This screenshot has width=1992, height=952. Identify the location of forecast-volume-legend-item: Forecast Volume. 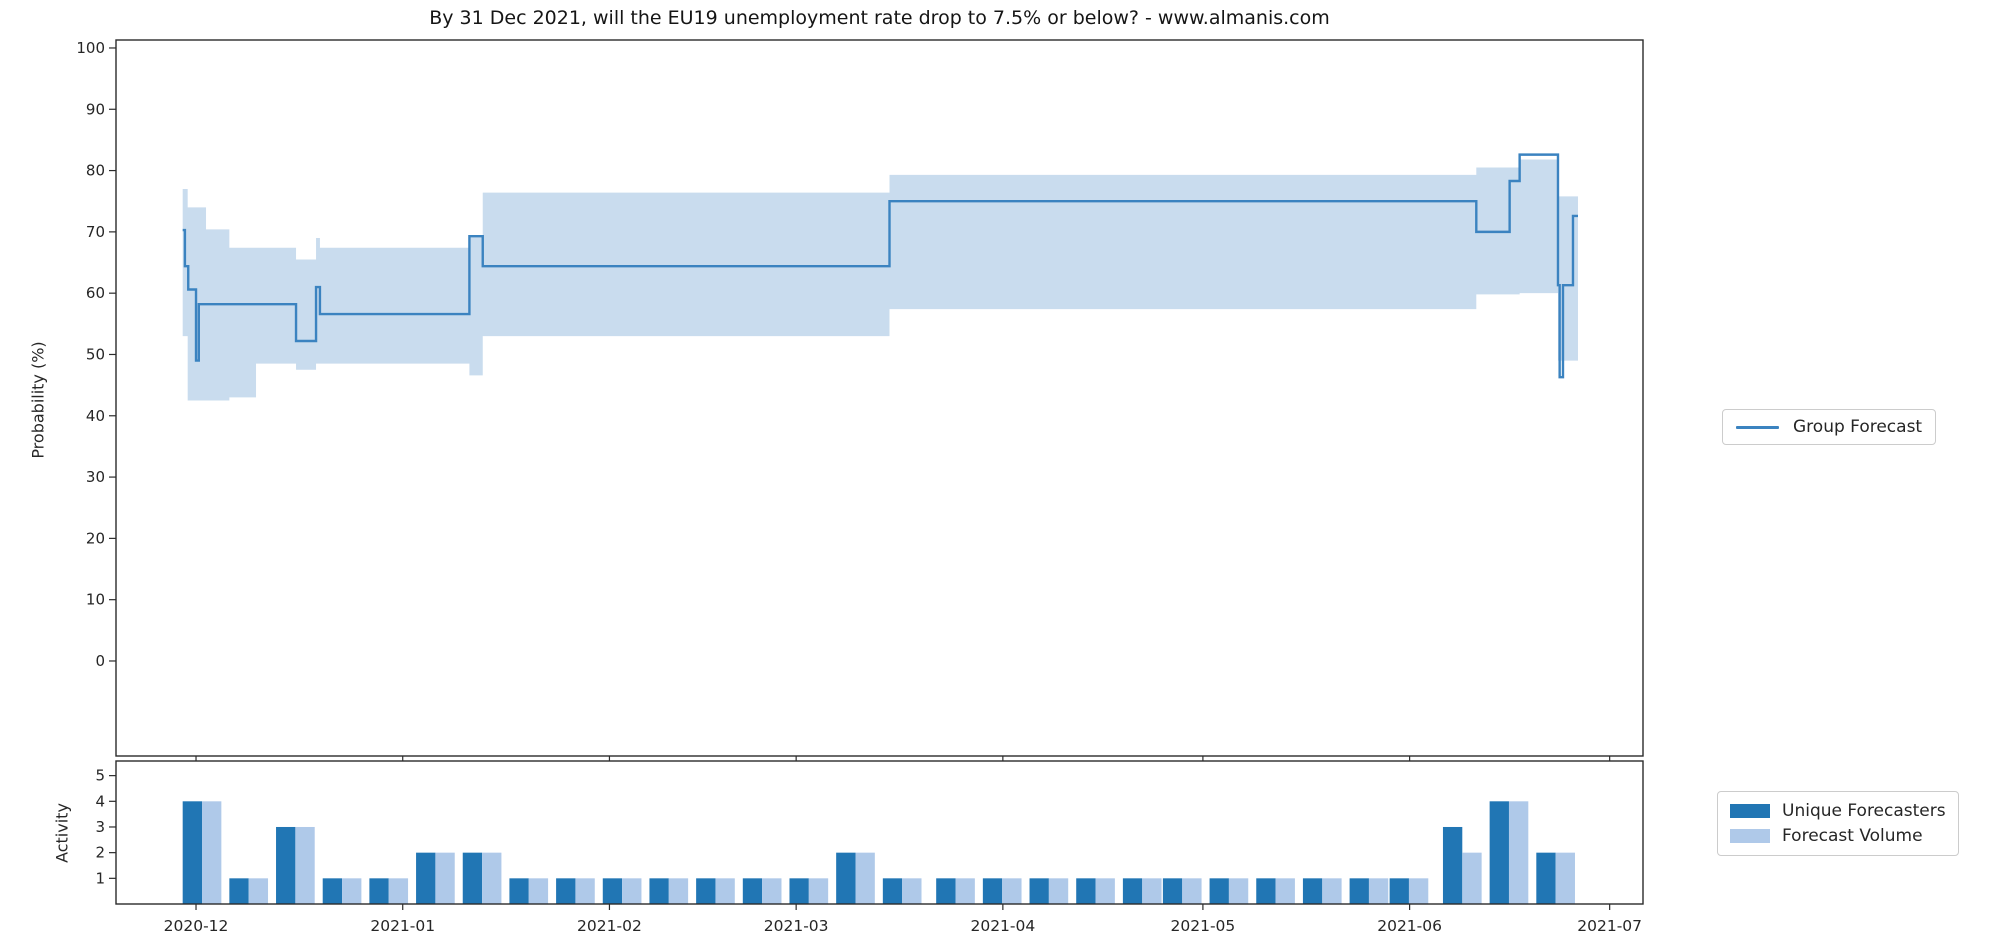
(1838, 836).